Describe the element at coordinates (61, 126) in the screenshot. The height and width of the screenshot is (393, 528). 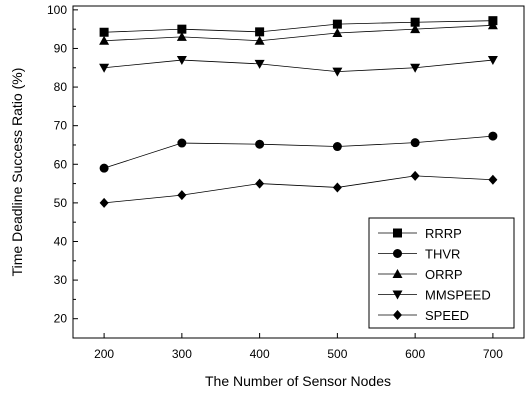
I see `y-tick-label: 70` at that location.